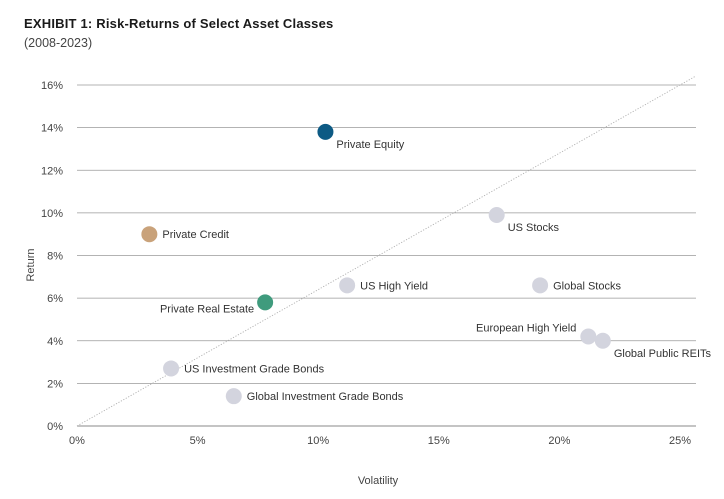 The image size is (724, 499). What do you see at coordinates (55, 257) in the screenshot?
I see `y-tick-label: 8%` at bounding box center [55, 257].